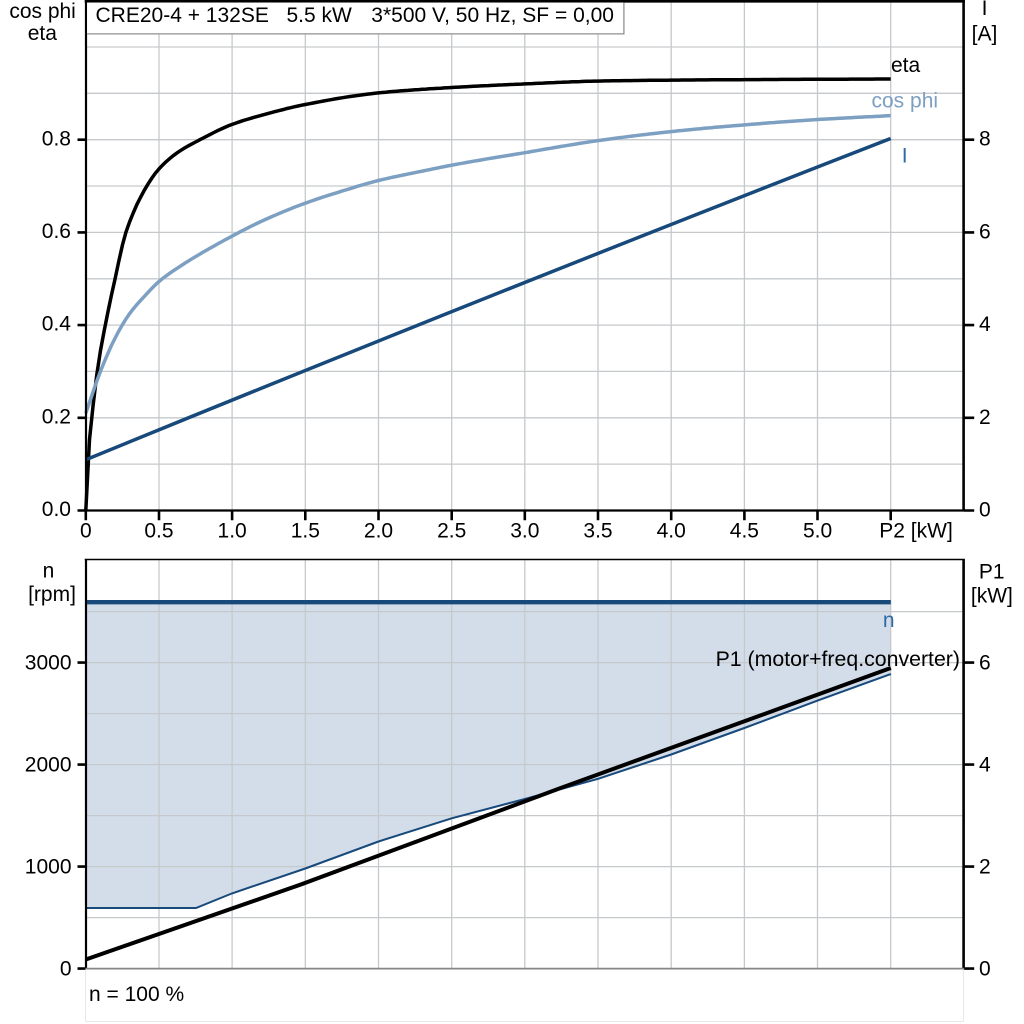 The image size is (1024, 1024). What do you see at coordinates (451, 531) in the screenshot?
I see `svg-text: 2.5` at bounding box center [451, 531].